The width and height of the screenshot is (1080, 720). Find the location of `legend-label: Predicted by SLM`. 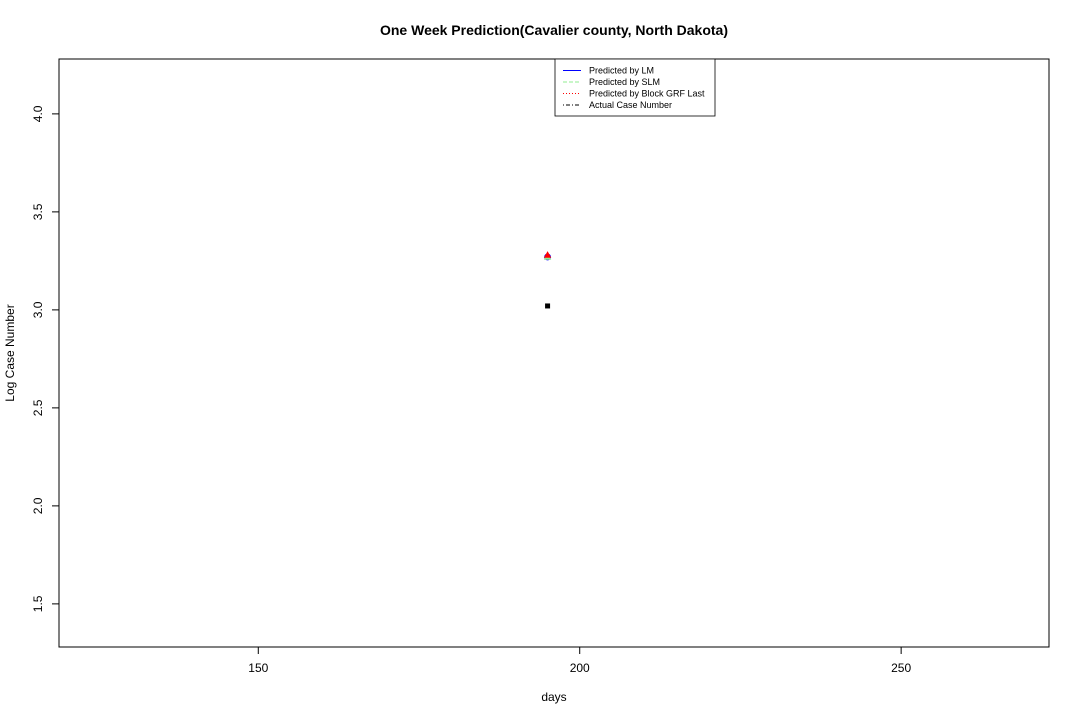

legend-label: Predicted by SLM is located at coordinates (624, 82).